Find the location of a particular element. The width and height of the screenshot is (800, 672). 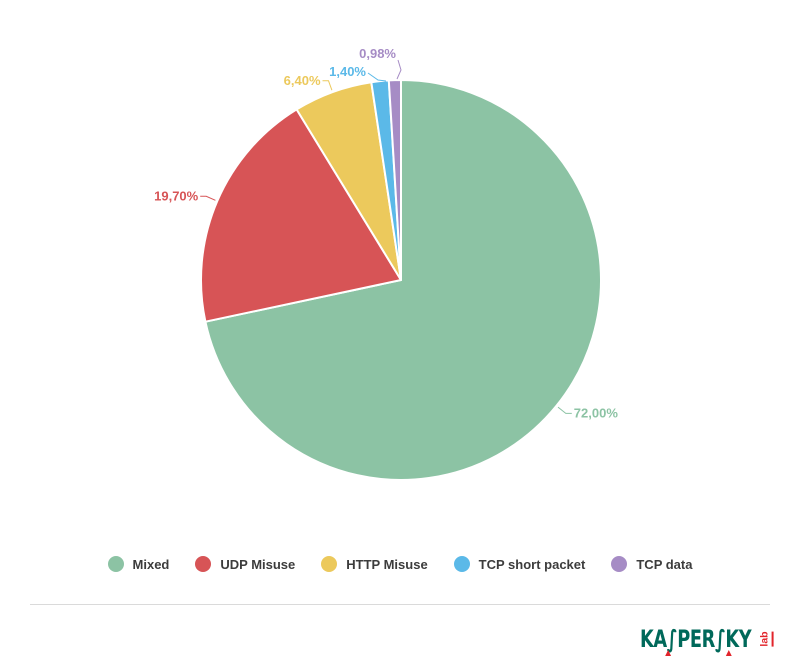

kaspersky-brand-text: KA∫PER∫KY is located at coordinates (696, 639).